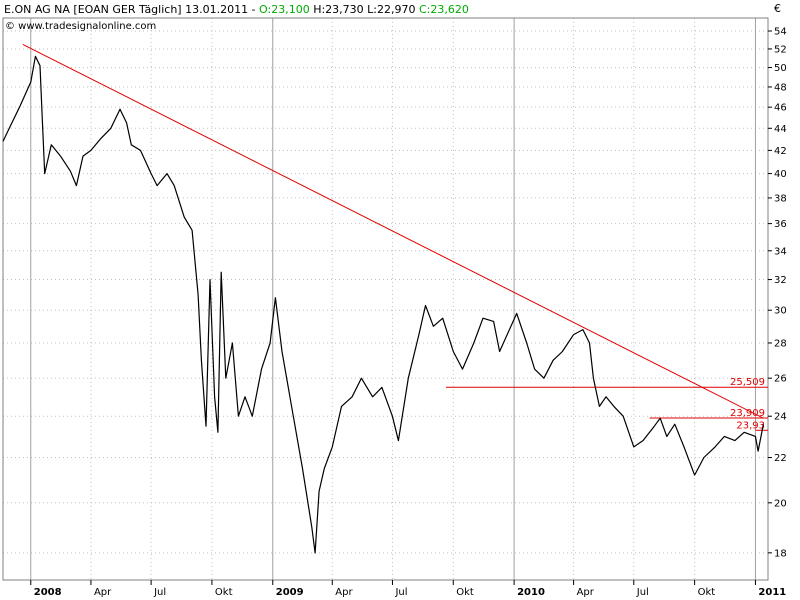 Image resolution: width=800 pixels, height=600 pixels. What do you see at coordinates (531, 592) in the screenshot?
I see `x-tick-label: 2010` at bounding box center [531, 592].